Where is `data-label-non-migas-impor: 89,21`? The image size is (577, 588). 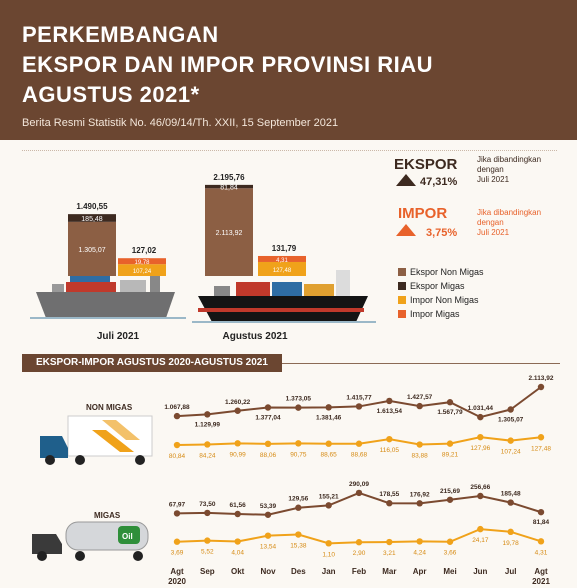
data-label-non-migas-impor: 89,21 is located at coordinates (450, 455).